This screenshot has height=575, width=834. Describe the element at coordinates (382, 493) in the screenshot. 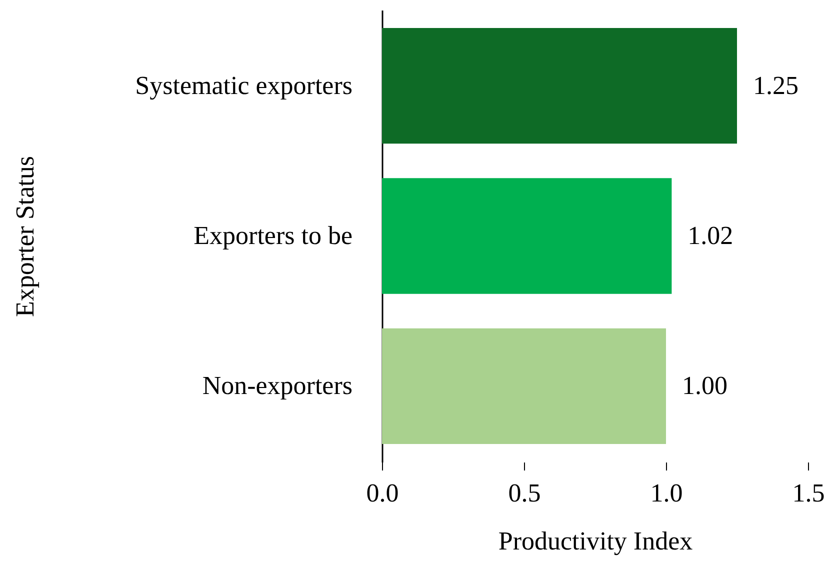

I see `x-tick-label: 0.0` at that location.